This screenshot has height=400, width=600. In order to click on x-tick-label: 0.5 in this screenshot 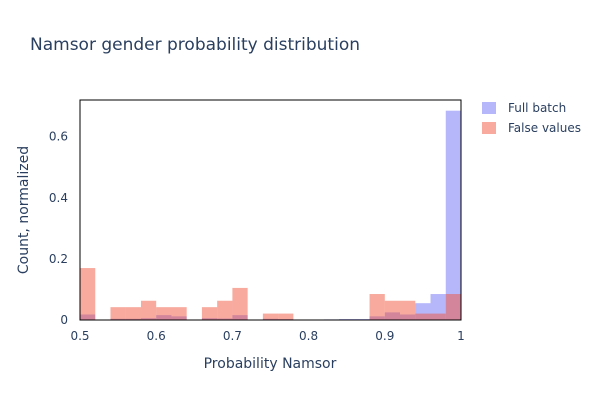, I will do `click(79, 336)`.